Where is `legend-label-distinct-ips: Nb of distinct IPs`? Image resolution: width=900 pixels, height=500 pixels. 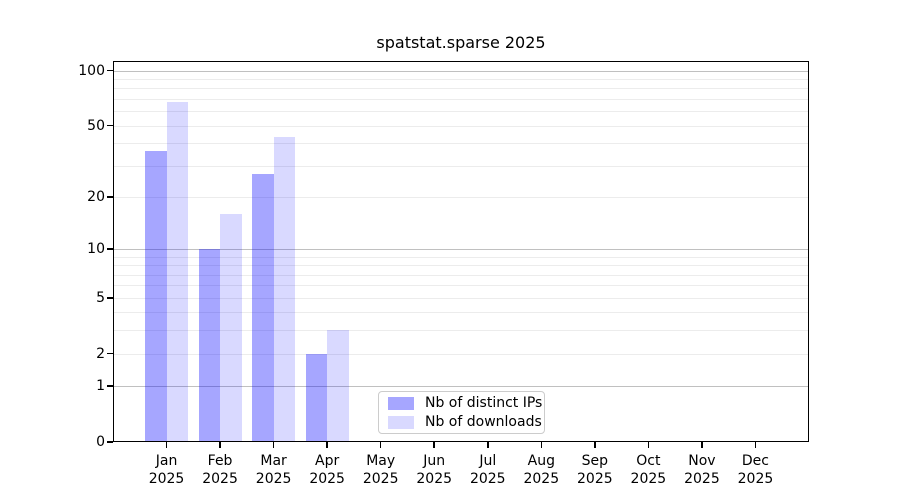 legend-label-distinct-ips: Nb of distinct IPs is located at coordinates (484, 403).